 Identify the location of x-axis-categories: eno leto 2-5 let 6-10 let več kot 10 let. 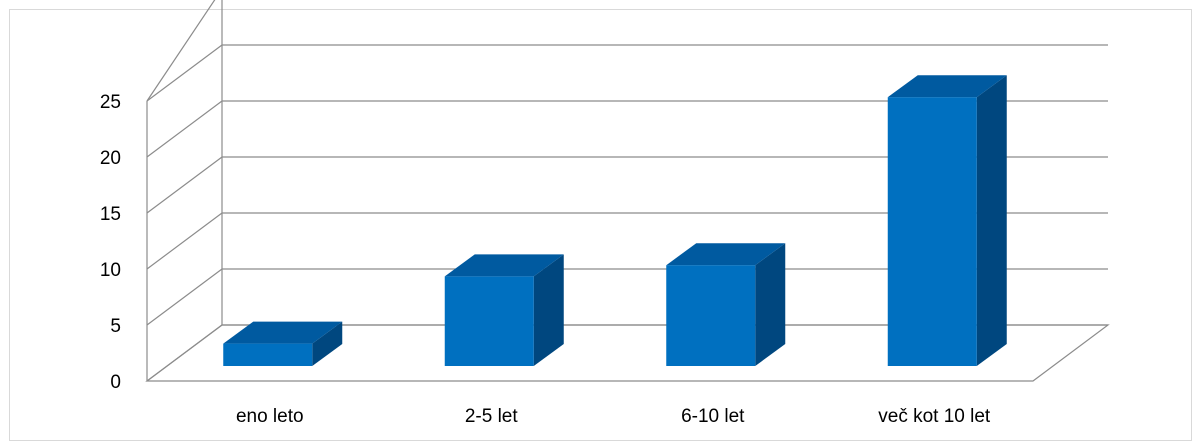
(613, 416).